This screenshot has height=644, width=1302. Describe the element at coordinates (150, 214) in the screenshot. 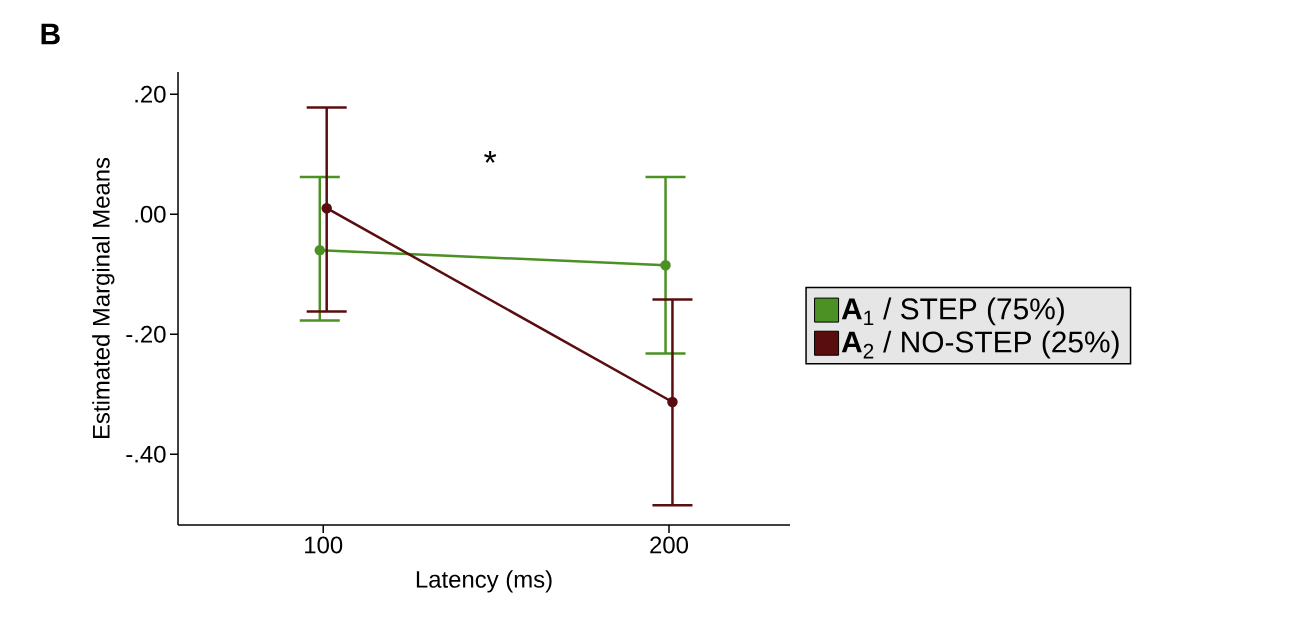

I see `y-tick-label: .00` at that location.